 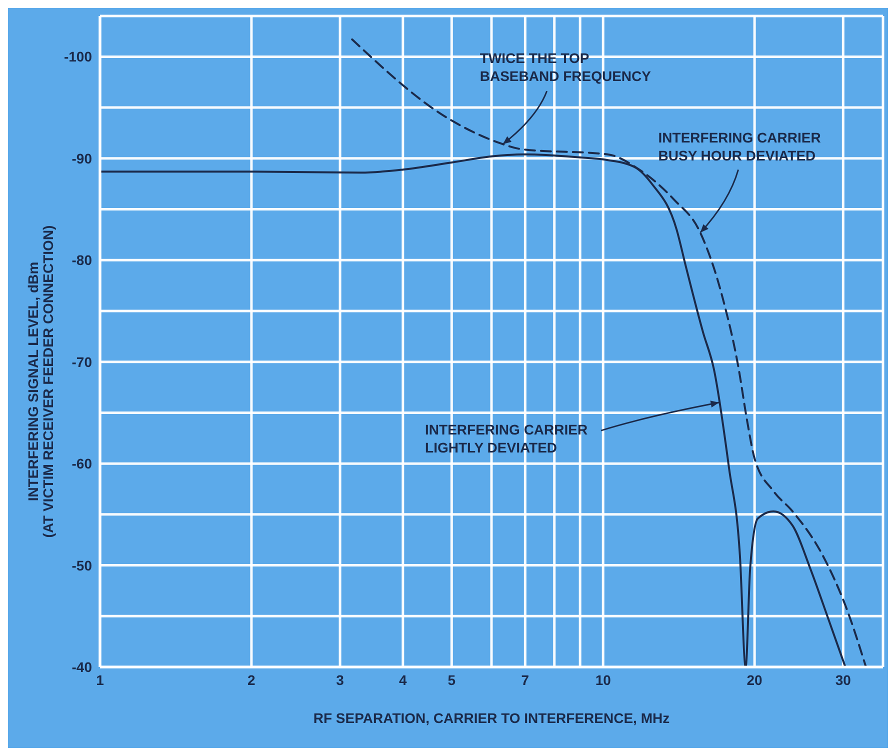 I want to click on y-tick-label: -60, so click(x=82, y=464).